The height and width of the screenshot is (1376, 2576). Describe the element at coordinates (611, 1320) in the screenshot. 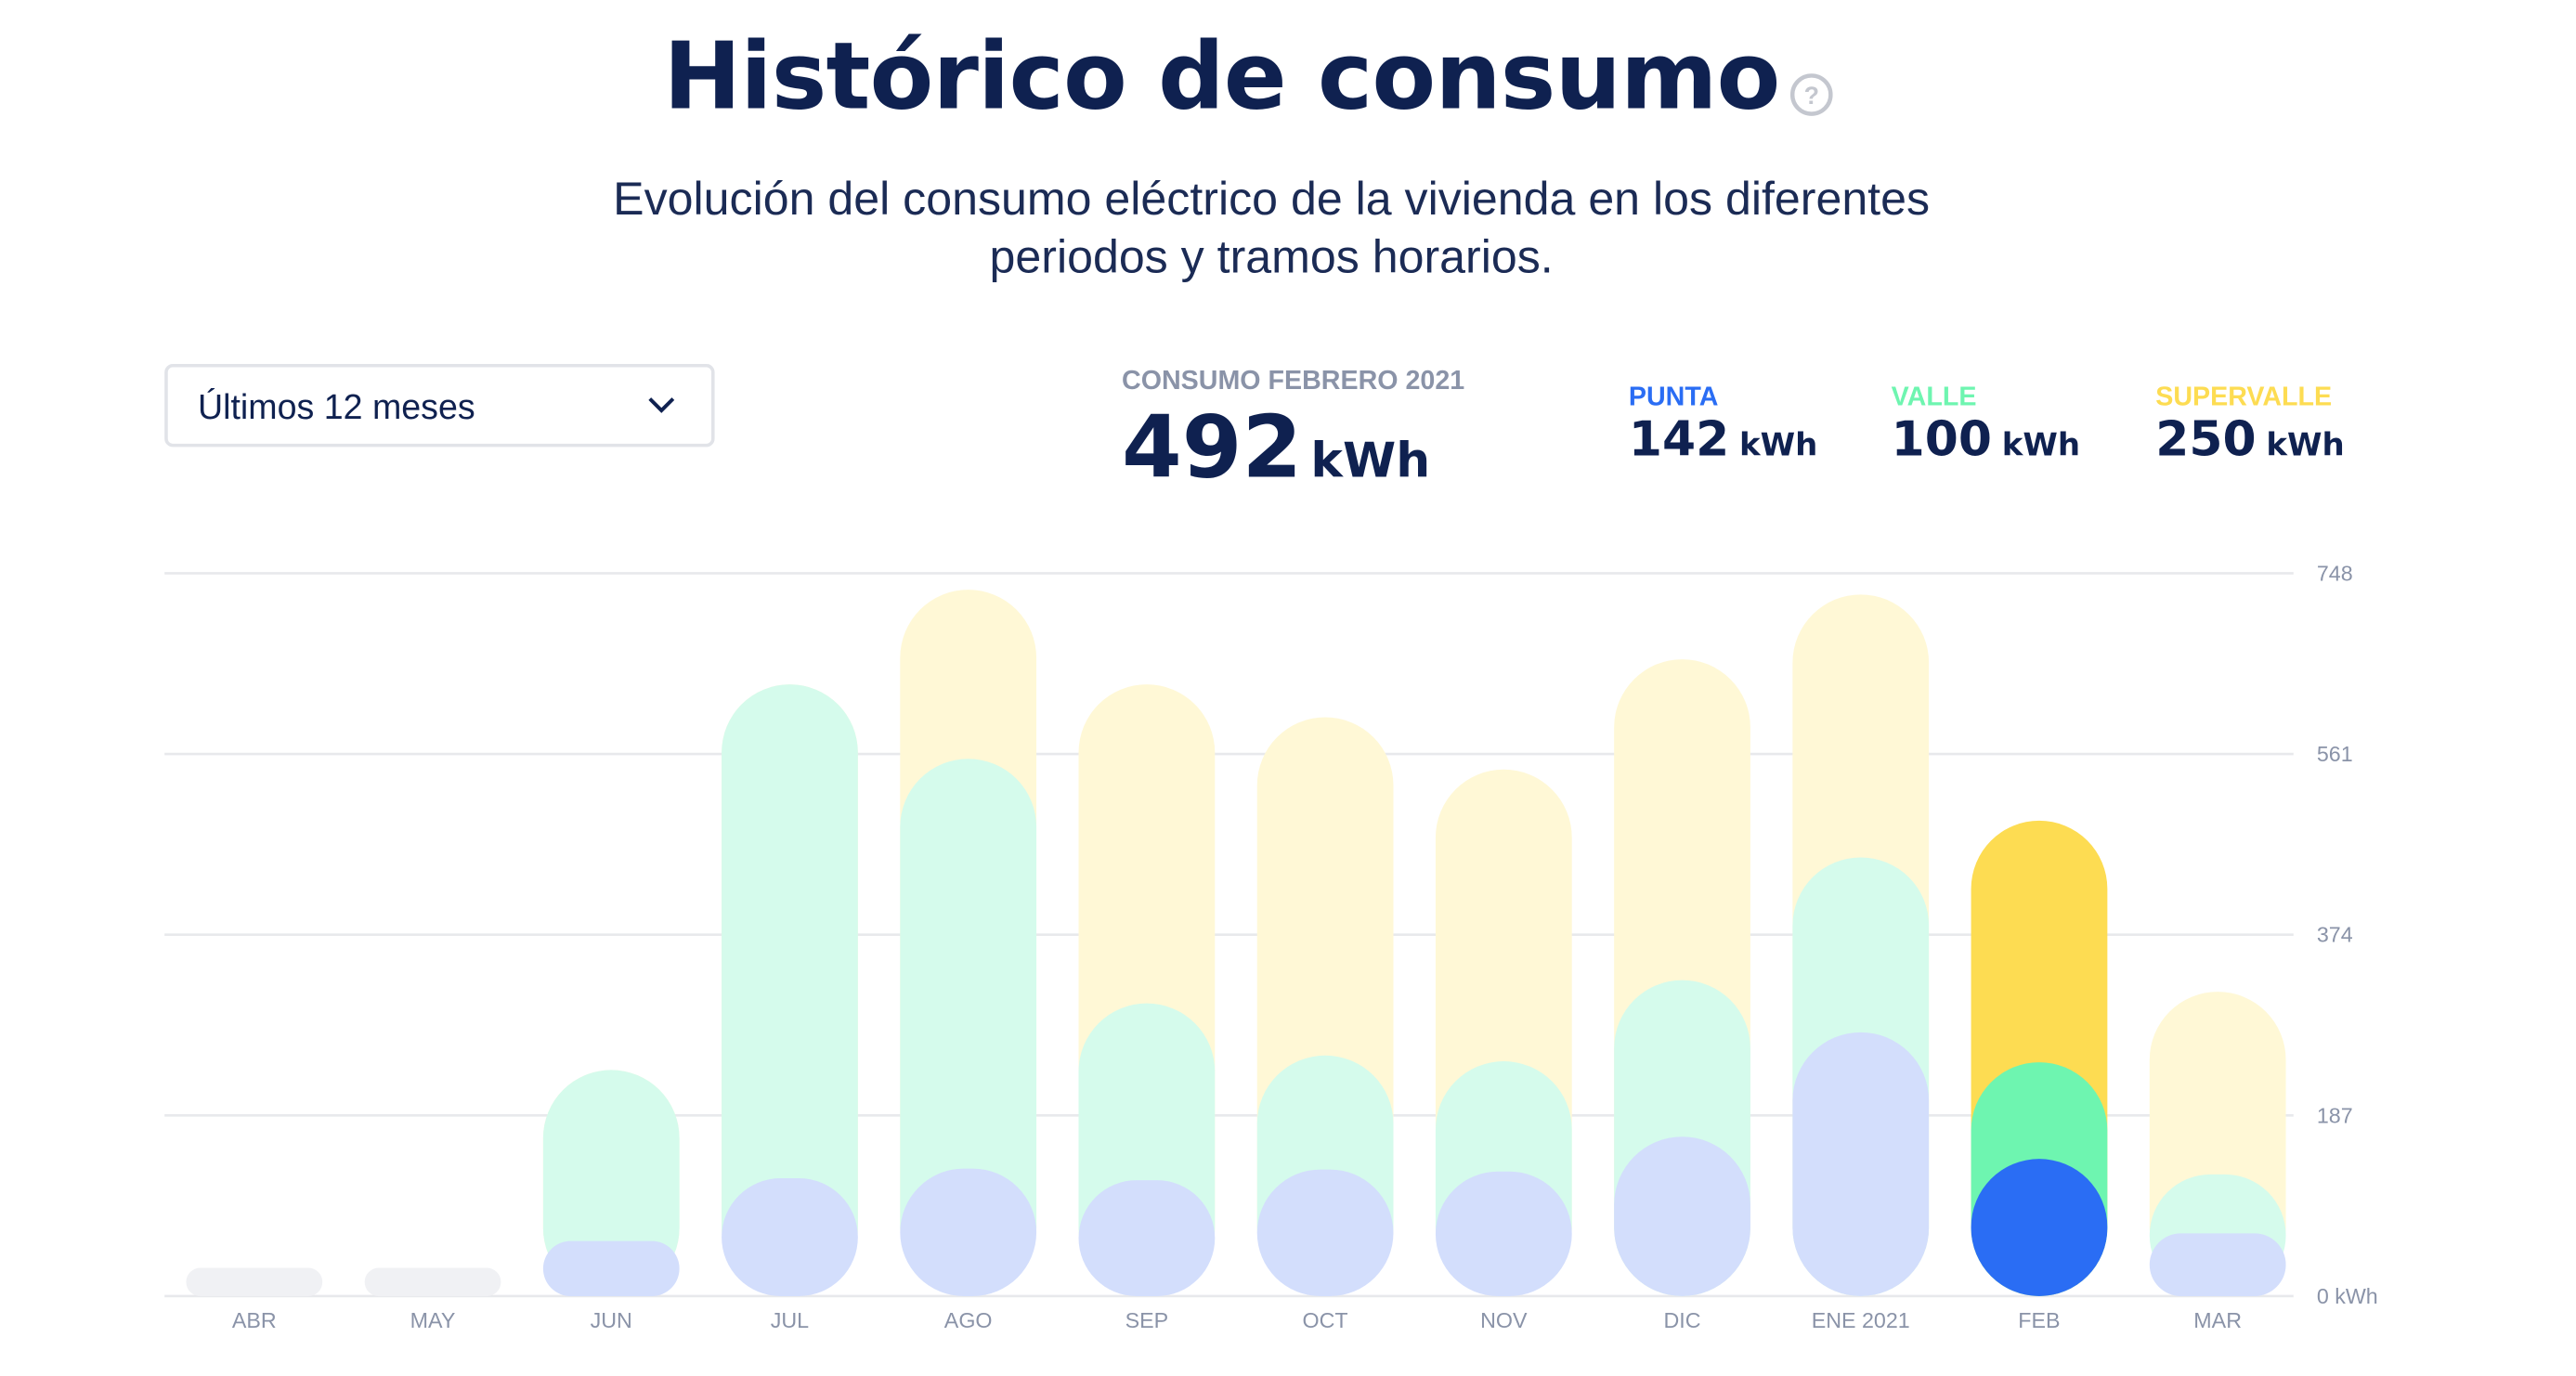

I see `x-tick-label: JUN` at that location.